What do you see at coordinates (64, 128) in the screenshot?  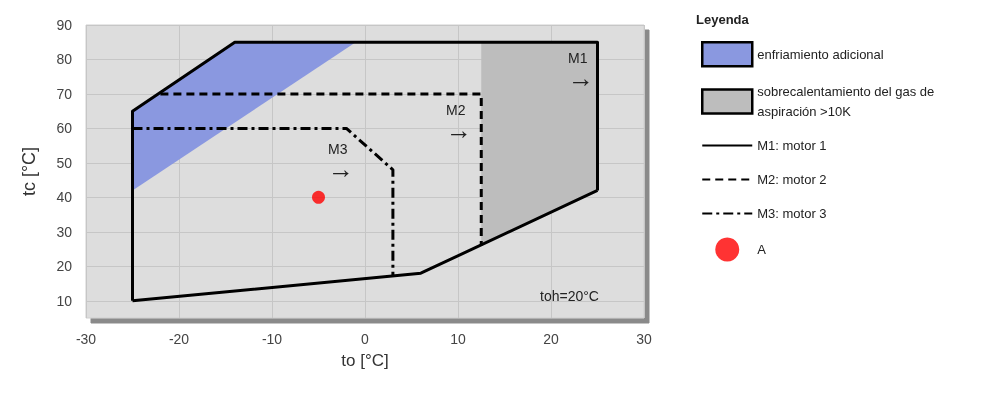 I see `y-tick-label: 60` at bounding box center [64, 128].